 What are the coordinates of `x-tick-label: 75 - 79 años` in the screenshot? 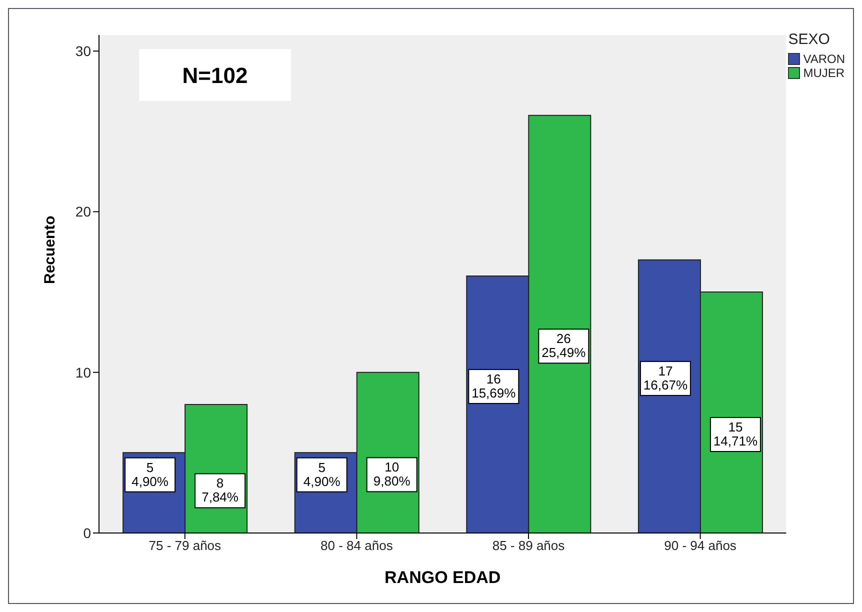 It's located at (185, 546).